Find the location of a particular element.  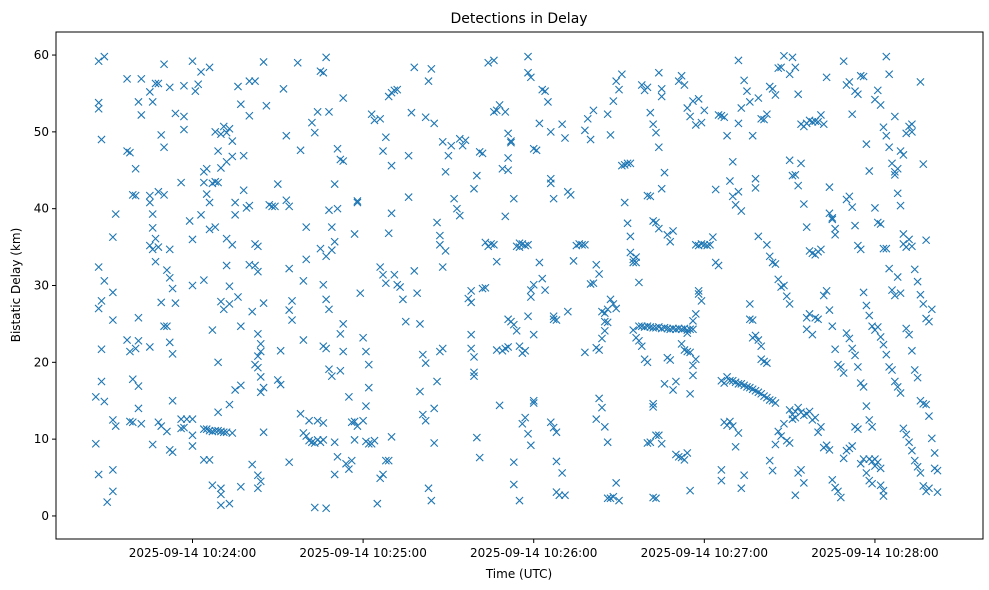

x-tick-label: 2025-09-14 10:28:00 is located at coordinates (874, 553).